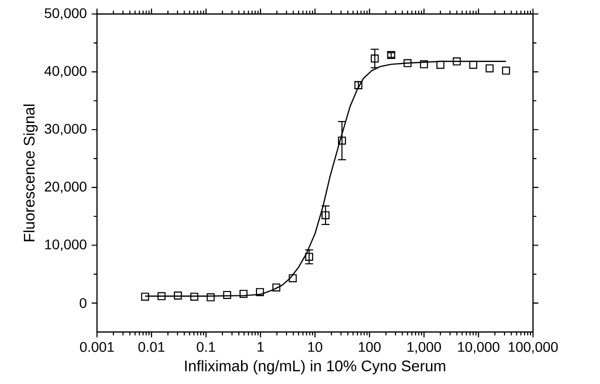 This screenshot has height=384, width=600. What do you see at coordinates (479, 348) in the screenshot?
I see `x-tick-label: 10,000` at bounding box center [479, 348].